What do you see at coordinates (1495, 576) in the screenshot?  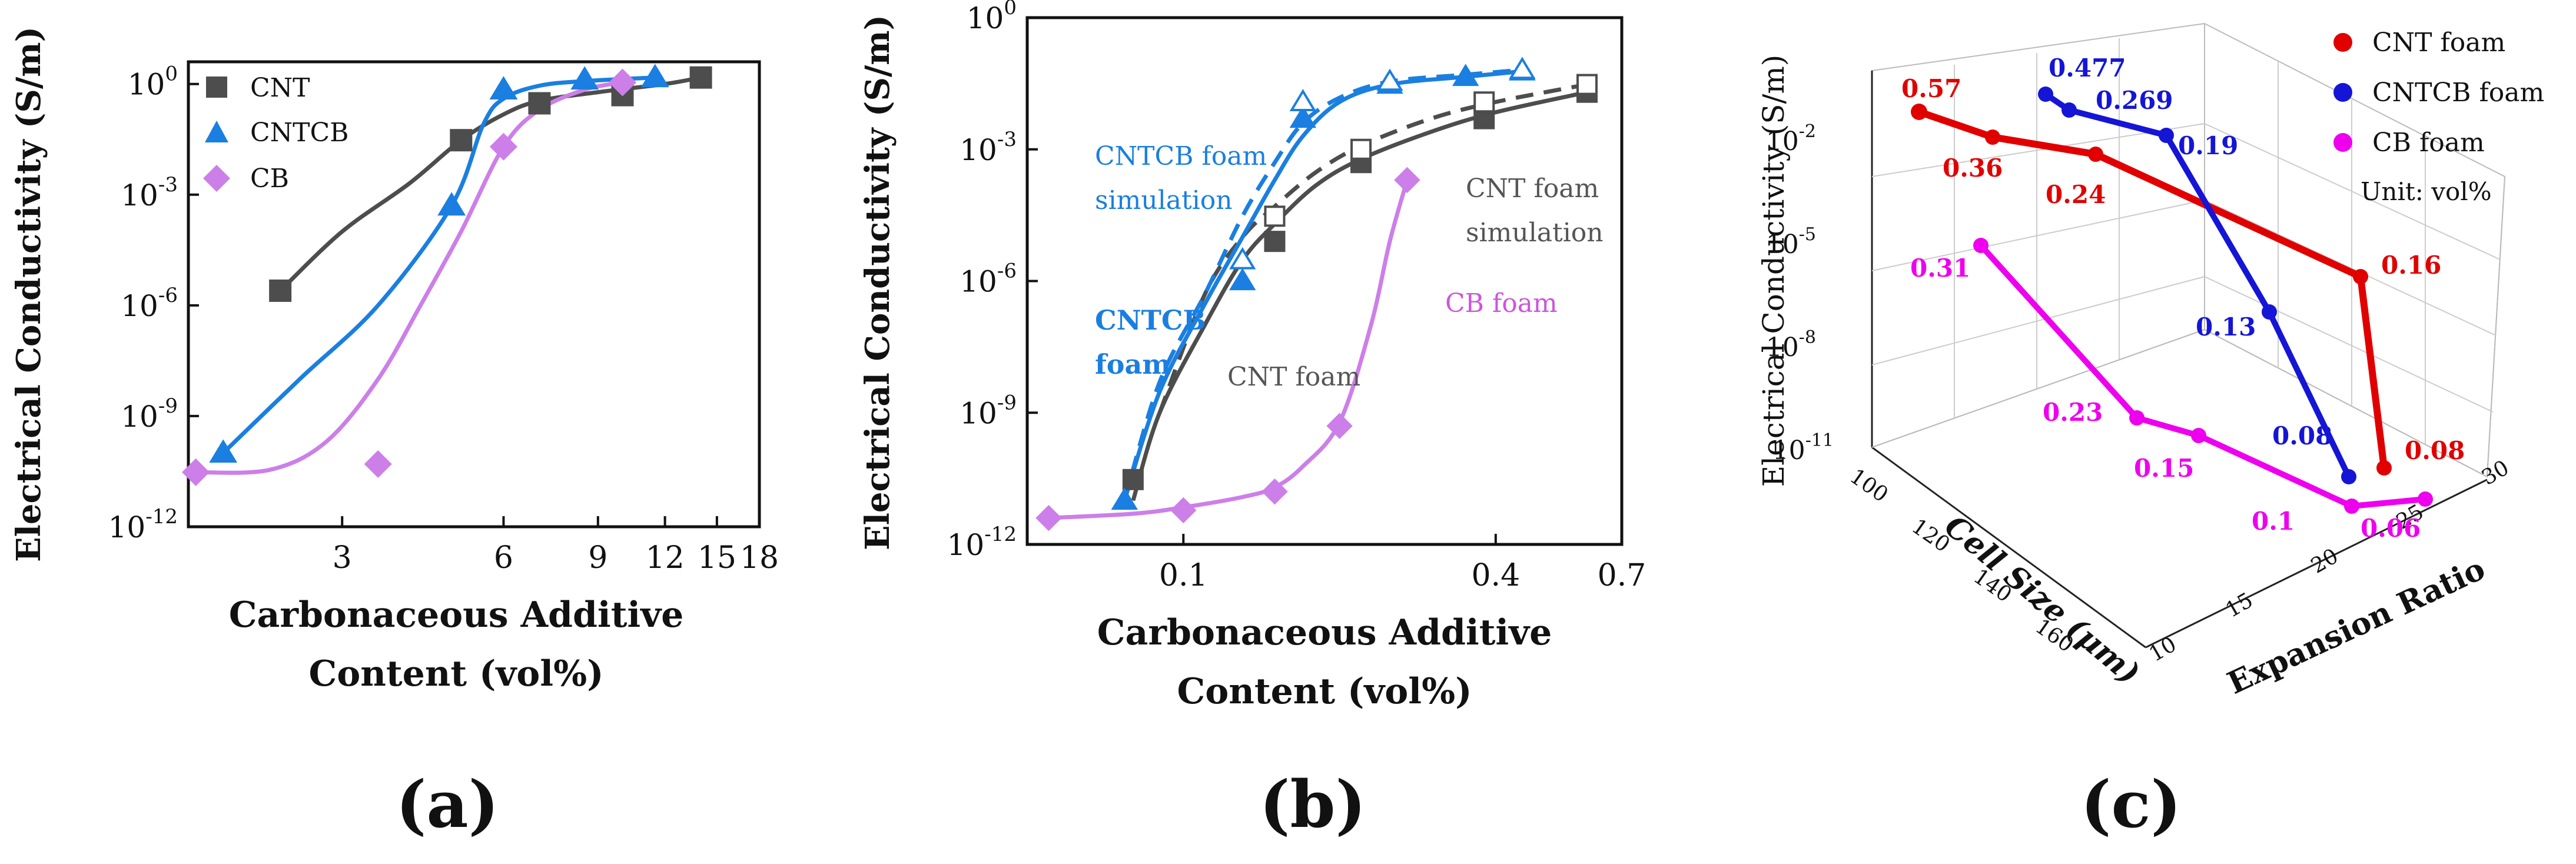 I see `x-tick-label: 0.4` at bounding box center [1495, 576].